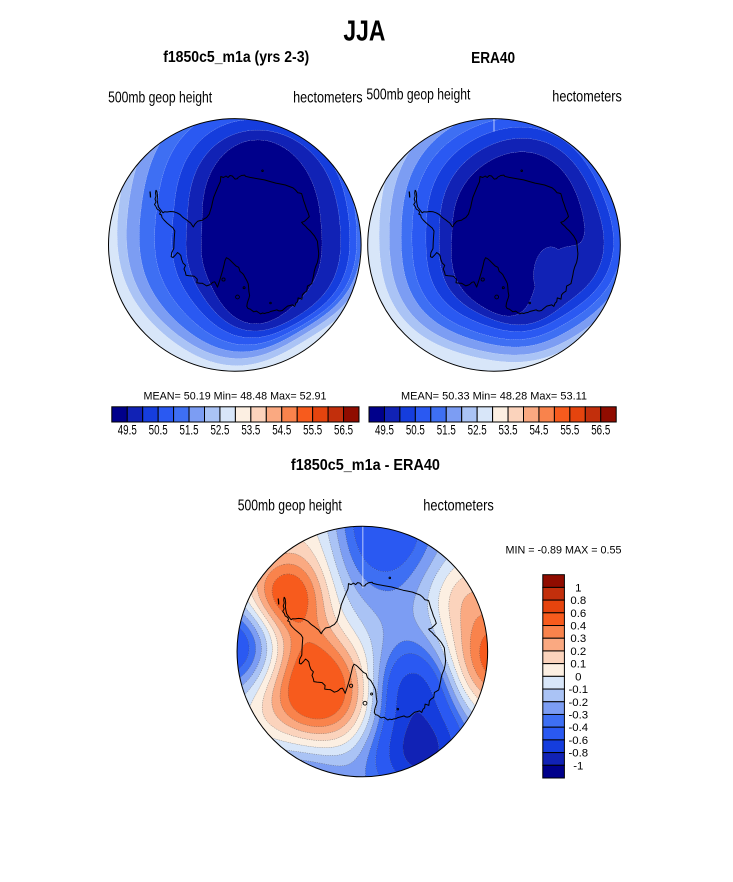 Image resolution: width=733 pixels, height=882 pixels. I want to click on svg-text: -0.2, so click(578, 703).